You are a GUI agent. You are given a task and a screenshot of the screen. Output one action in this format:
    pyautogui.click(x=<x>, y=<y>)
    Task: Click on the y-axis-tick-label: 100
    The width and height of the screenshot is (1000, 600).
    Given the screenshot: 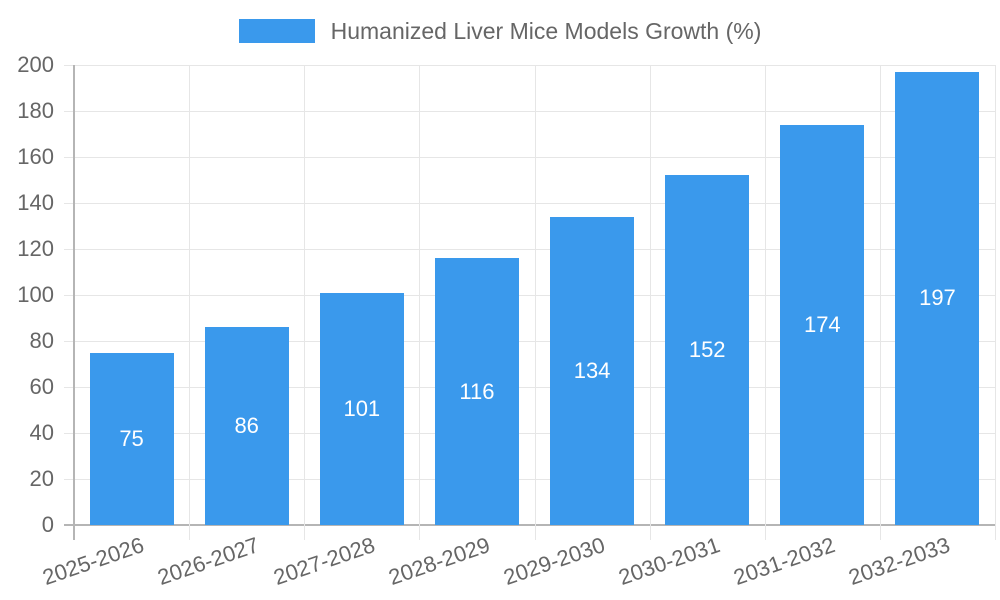 What is the action you would take?
    pyautogui.click(x=35, y=294)
    